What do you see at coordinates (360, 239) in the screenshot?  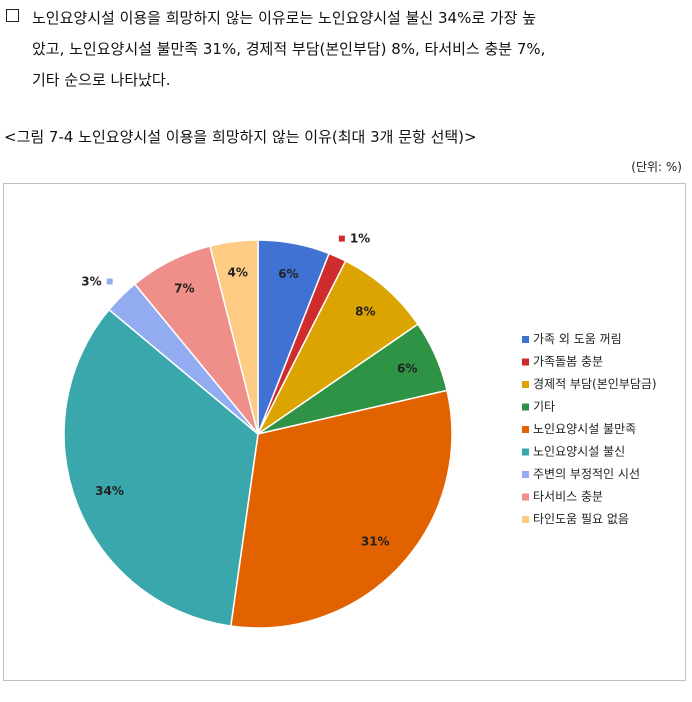 I see `data-label-1: 1%` at bounding box center [360, 239].